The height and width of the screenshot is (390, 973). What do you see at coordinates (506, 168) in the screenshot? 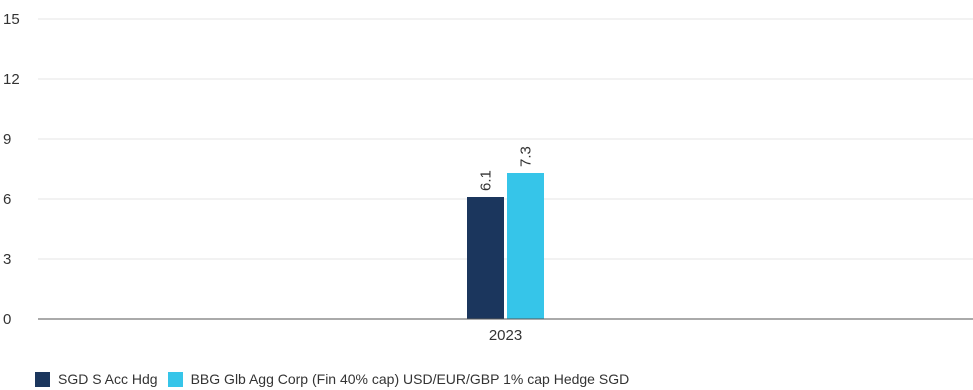
I see `data-labels: 6.1 7.3` at bounding box center [506, 168].